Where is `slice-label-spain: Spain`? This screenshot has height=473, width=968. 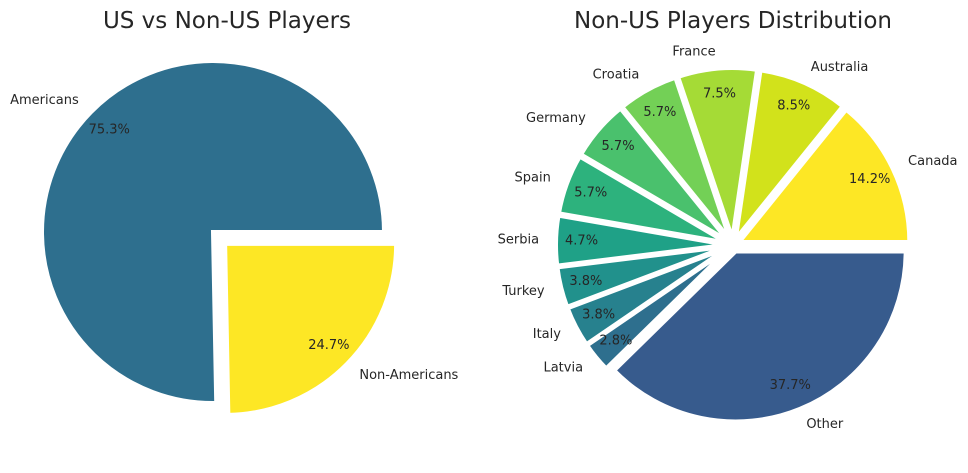
slice-label-spain: Spain is located at coordinates (533, 178).